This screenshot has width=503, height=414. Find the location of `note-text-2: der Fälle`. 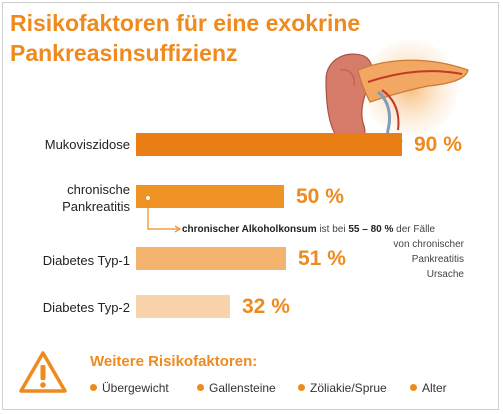

note-text-2: der Fälle is located at coordinates (416, 229).